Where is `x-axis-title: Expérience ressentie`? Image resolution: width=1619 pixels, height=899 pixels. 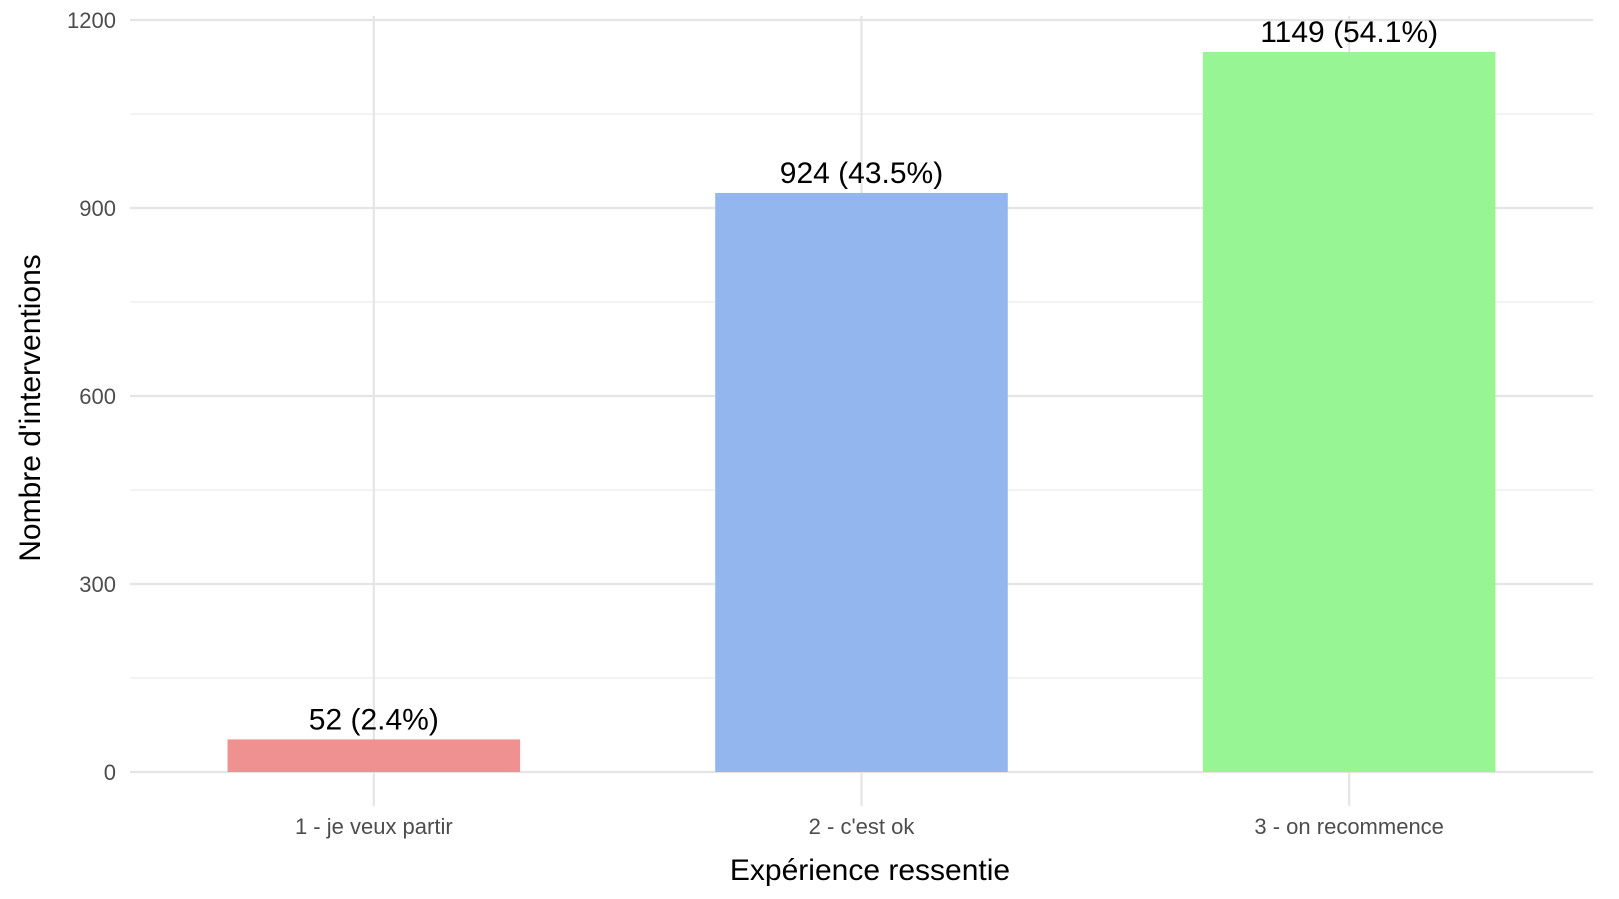 x-axis-title: Expérience ressentie is located at coordinates (870, 870).